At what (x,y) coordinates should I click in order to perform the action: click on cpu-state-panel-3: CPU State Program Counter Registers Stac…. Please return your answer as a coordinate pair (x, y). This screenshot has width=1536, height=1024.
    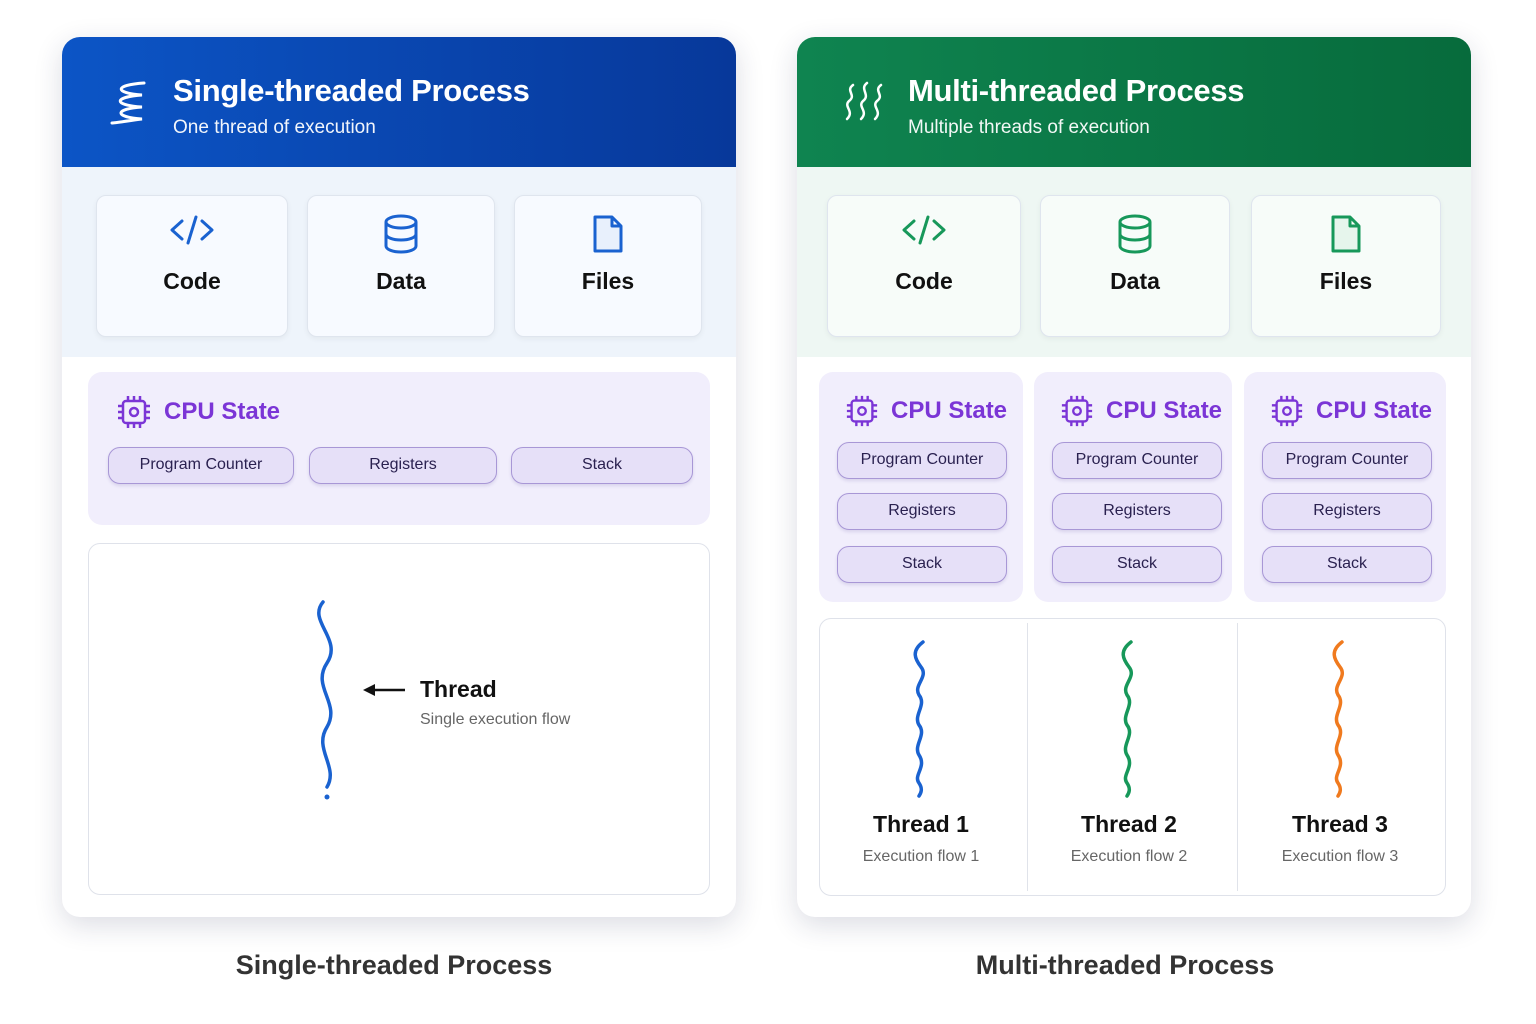
    Looking at the image, I should click on (1345, 487).